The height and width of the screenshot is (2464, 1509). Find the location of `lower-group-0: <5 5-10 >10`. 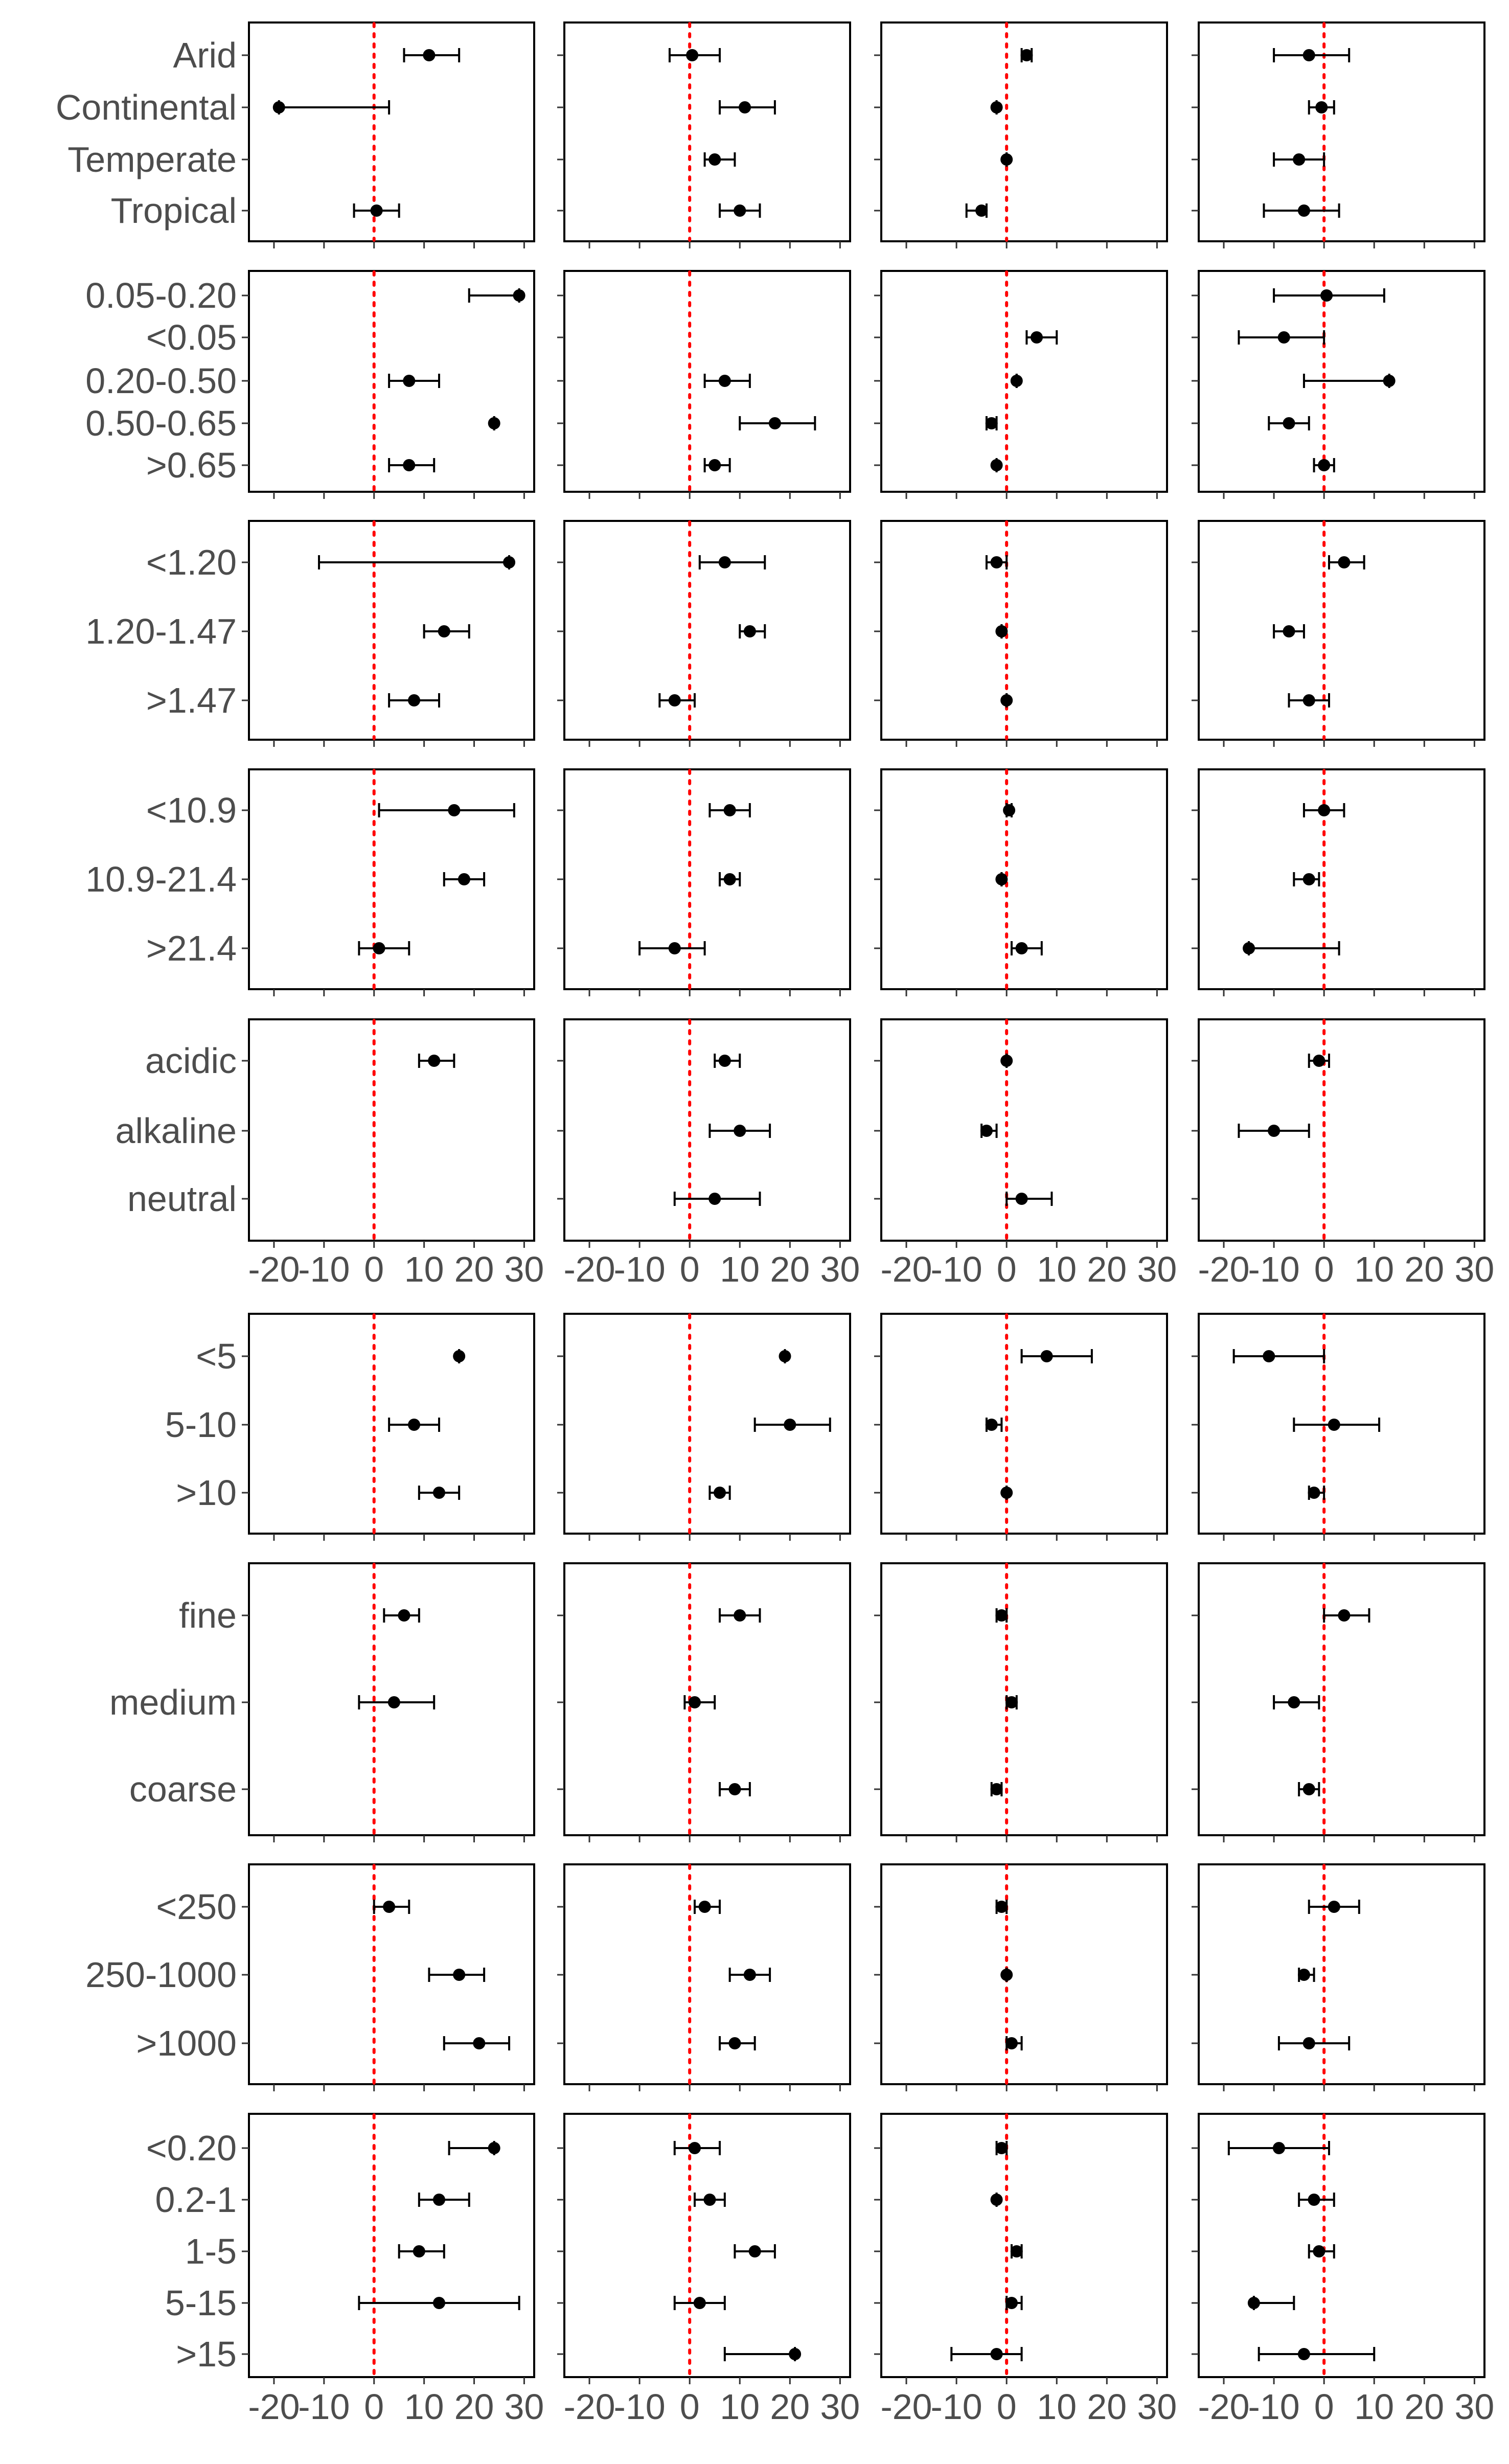

lower-group-0: <5 5-10 >10 is located at coordinates (825, 1427).